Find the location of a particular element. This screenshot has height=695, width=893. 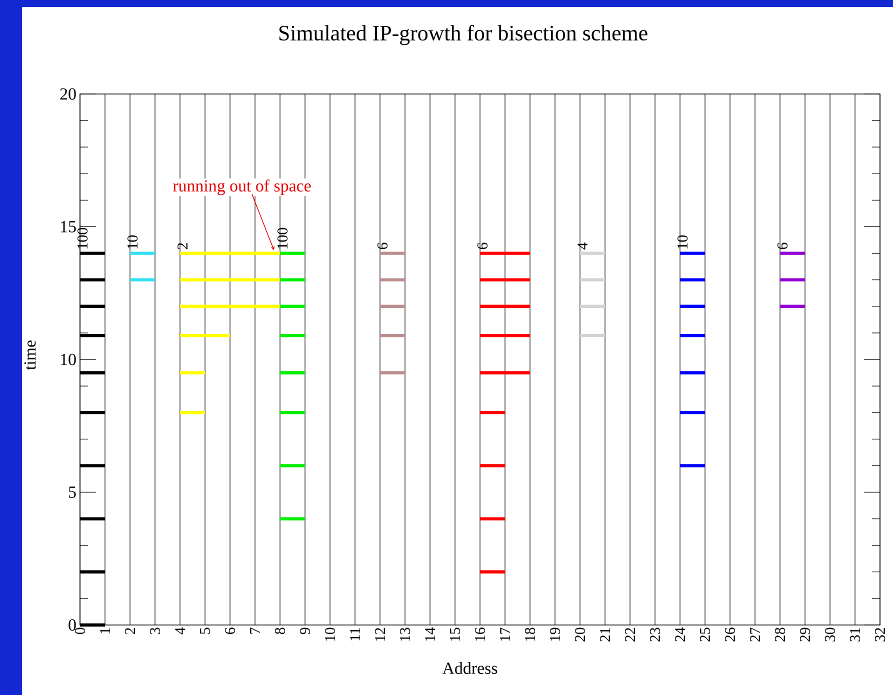

annotation: 4 is located at coordinates (583, 246).